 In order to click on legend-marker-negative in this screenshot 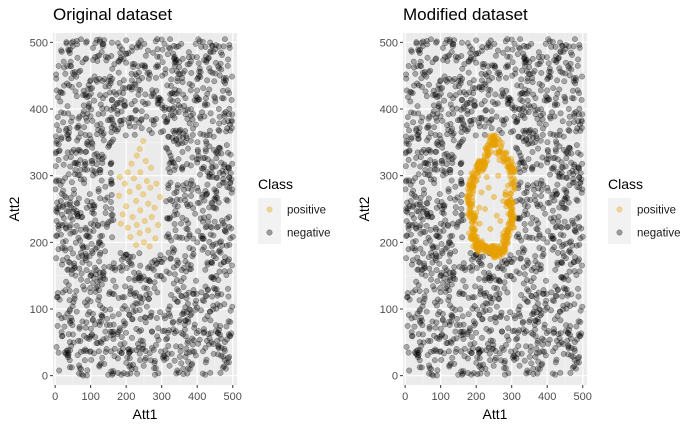, I will do `click(619, 232)`.